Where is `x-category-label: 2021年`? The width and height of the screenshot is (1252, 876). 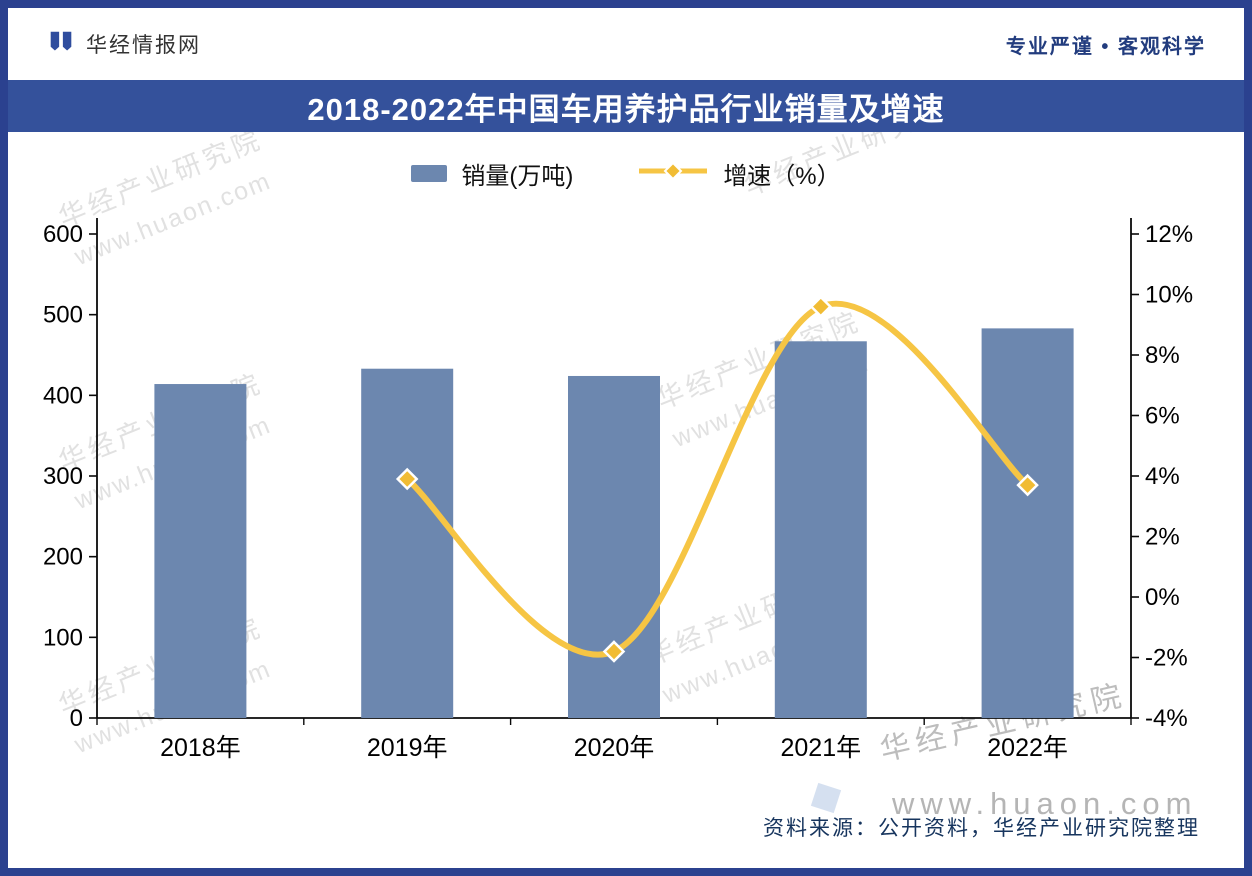 x-category-label: 2021年 is located at coordinates (820, 747).